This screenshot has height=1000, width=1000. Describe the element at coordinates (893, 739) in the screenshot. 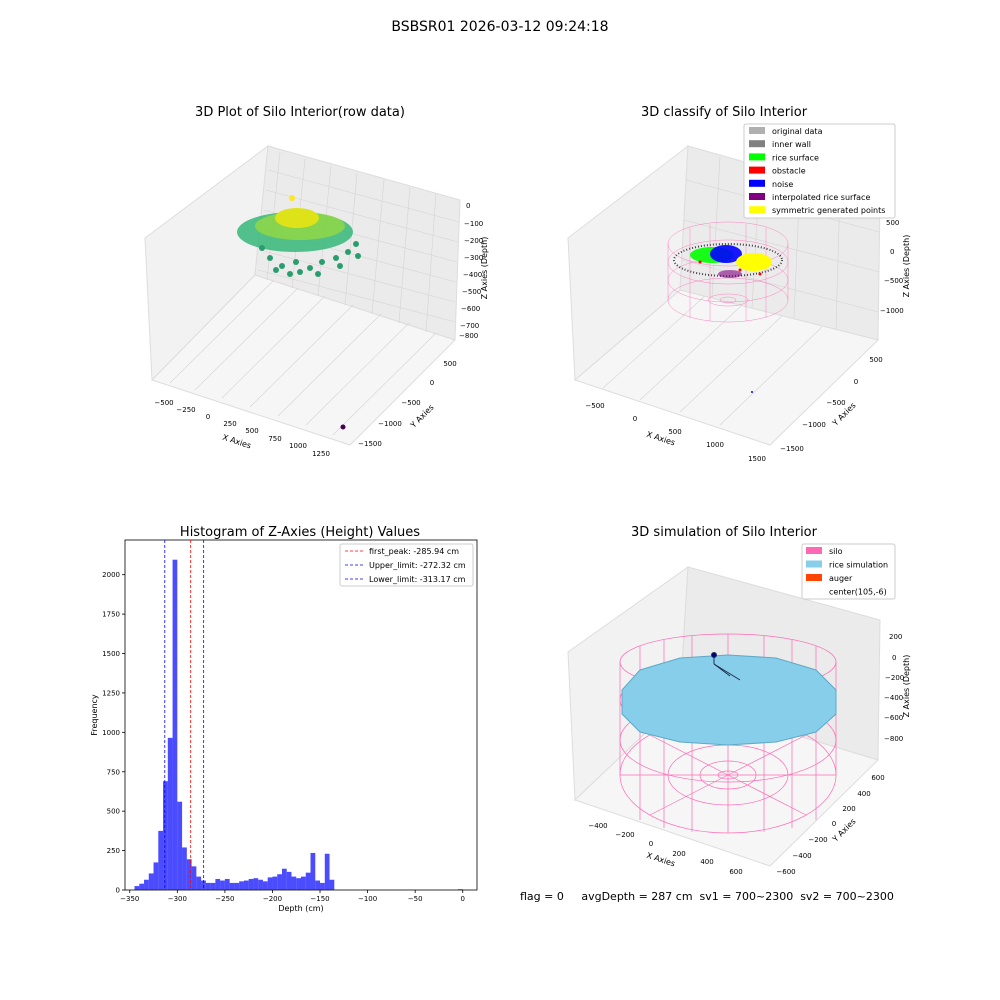

I see `sim-ztick: −800` at that location.